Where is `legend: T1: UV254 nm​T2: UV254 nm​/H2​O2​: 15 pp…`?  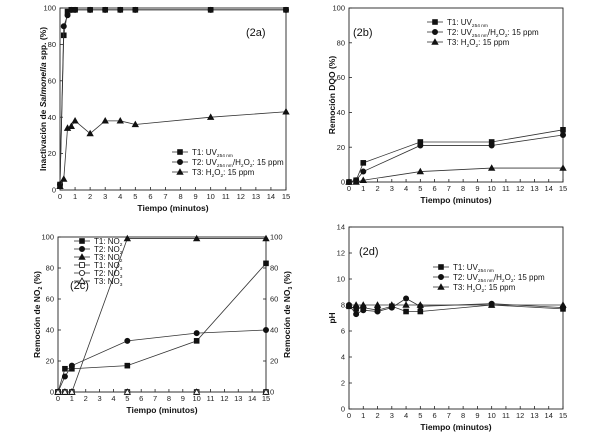
legend: T1: UV254 nm​T2: UV254 nm​/H2​O2​: 15 pp… is located at coordinates (489, 278).